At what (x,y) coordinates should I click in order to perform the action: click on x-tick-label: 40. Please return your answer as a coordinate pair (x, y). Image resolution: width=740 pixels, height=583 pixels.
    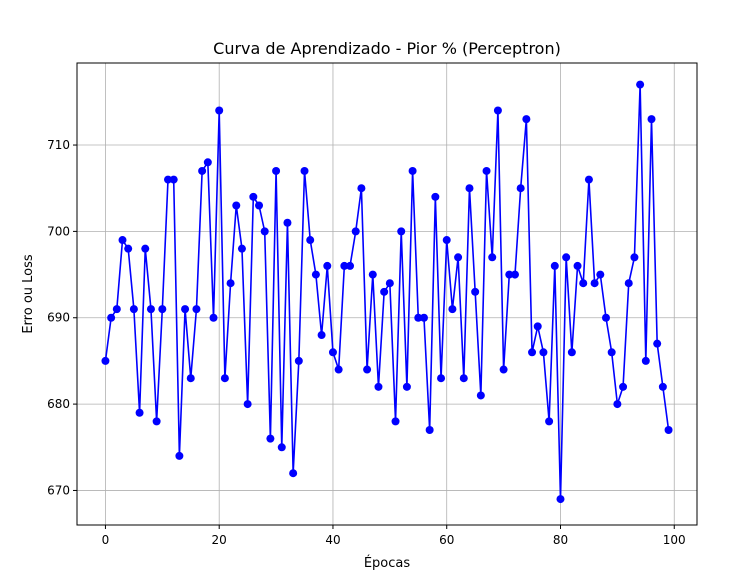
    Looking at the image, I should click on (332, 540).